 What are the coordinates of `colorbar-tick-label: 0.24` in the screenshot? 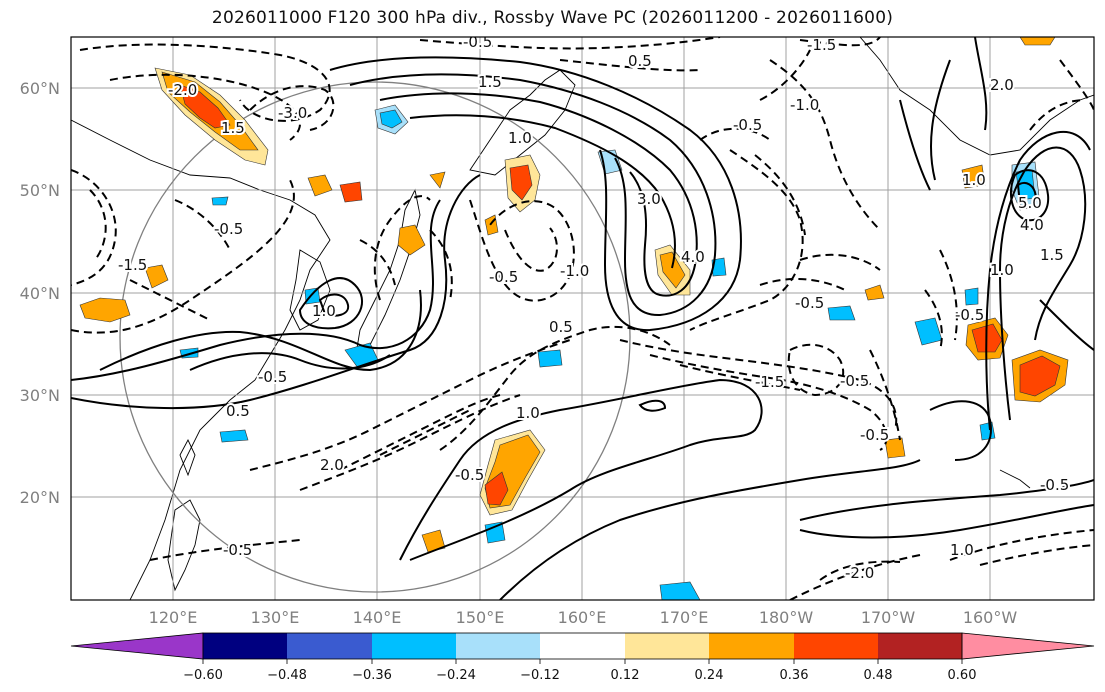 It's located at (709, 675).